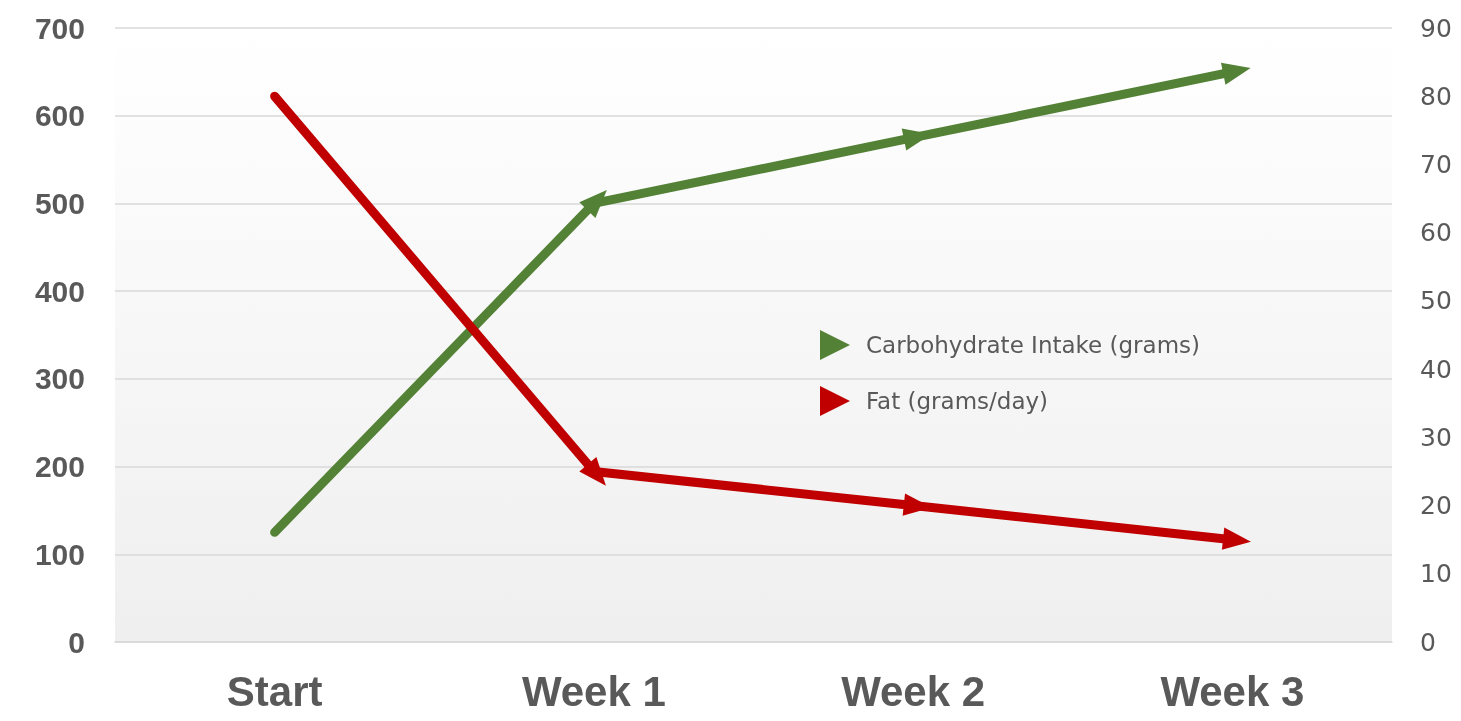 The width and height of the screenshot is (1461, 721). Describe the element at coordinates (1436, 301) in the screenshot. I see `y2-tick-label: 50` at that location.